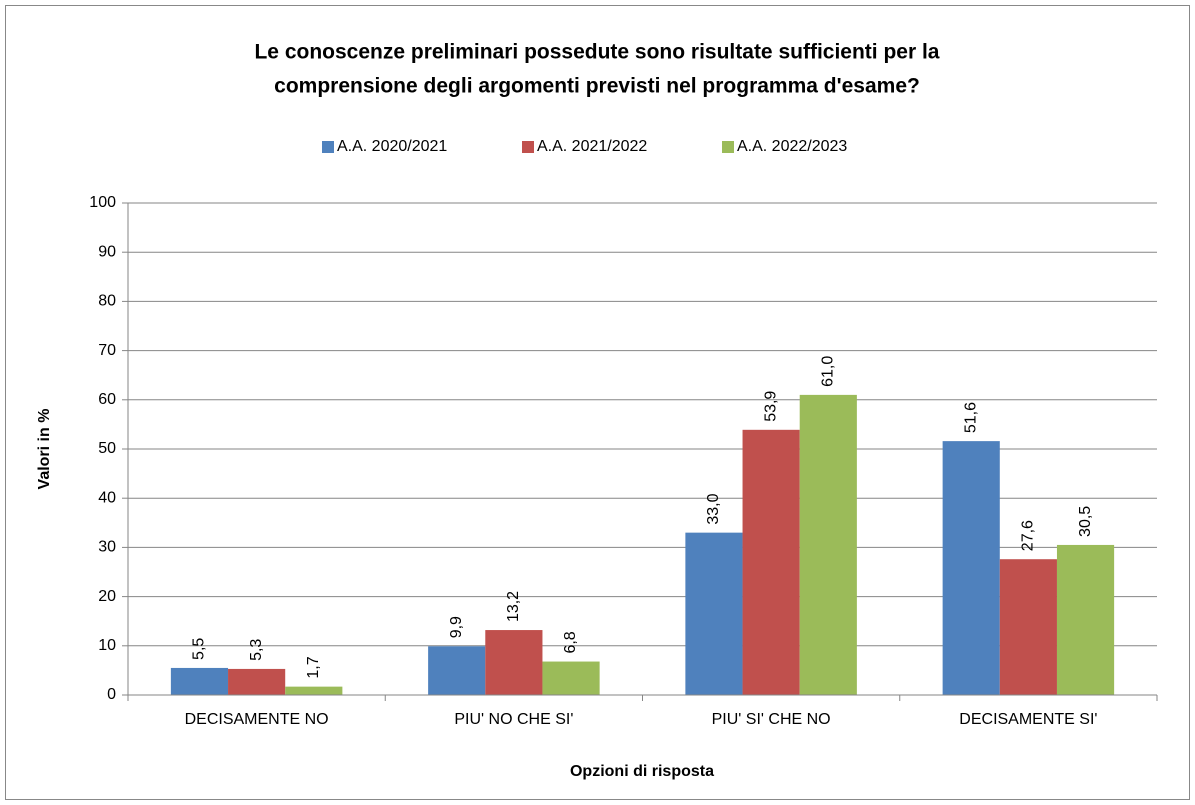 The width and height of the screenshot is (1195, 805). I want to click on y-axis-title: Valori in %, so click(44, 449).